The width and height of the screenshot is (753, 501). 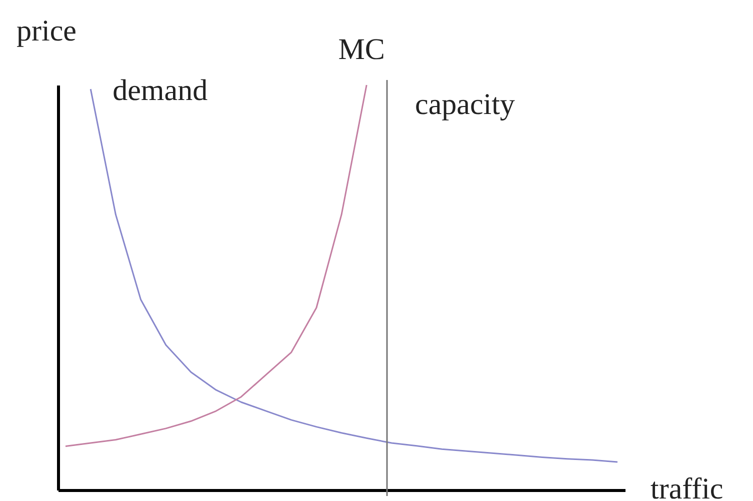 I want to click on y-axis-title: price, so click(x=46, y=31).